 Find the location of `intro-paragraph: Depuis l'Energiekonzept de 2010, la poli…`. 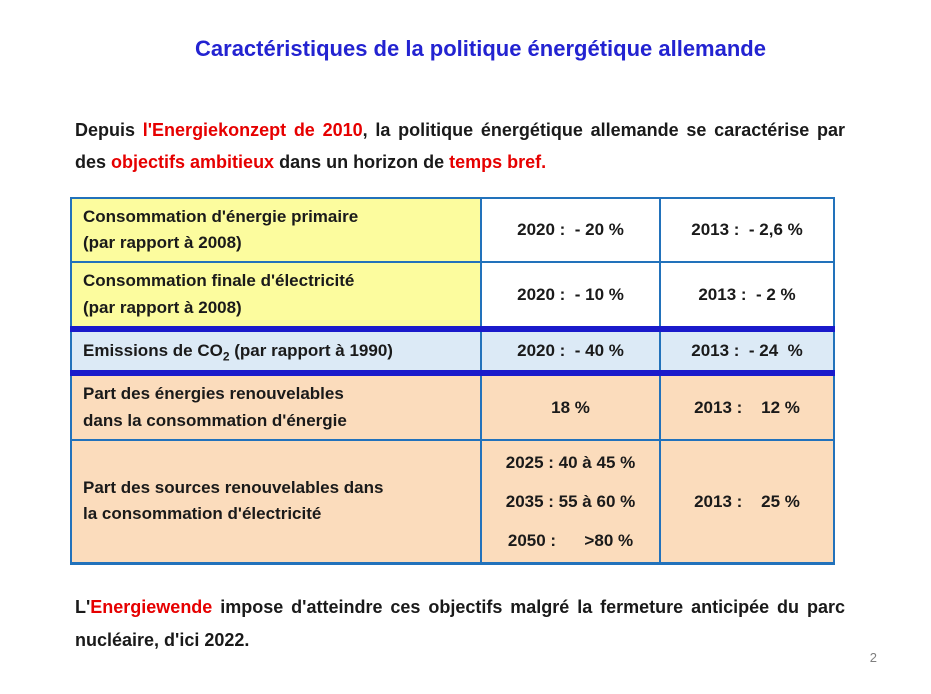

intro-paragraph: Depuis l'Energiekonzept de 2010, la poli… is located at coordinates (460, 146).